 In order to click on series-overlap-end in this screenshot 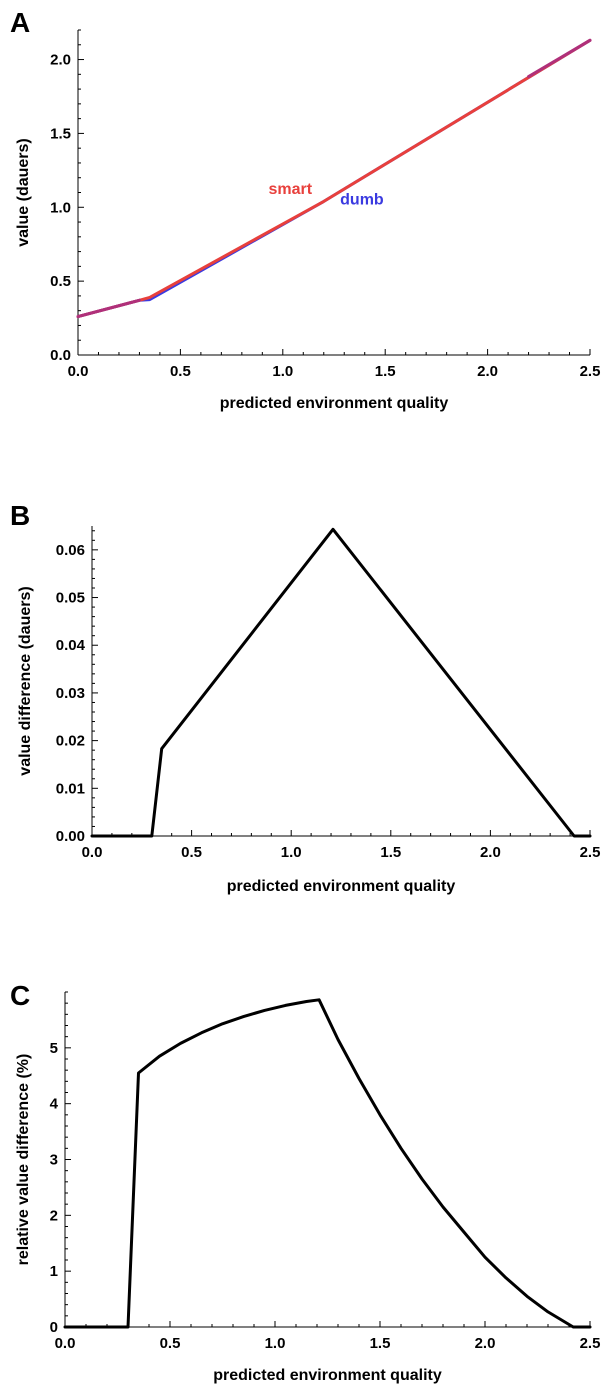, I will do `click(559, 58)`.